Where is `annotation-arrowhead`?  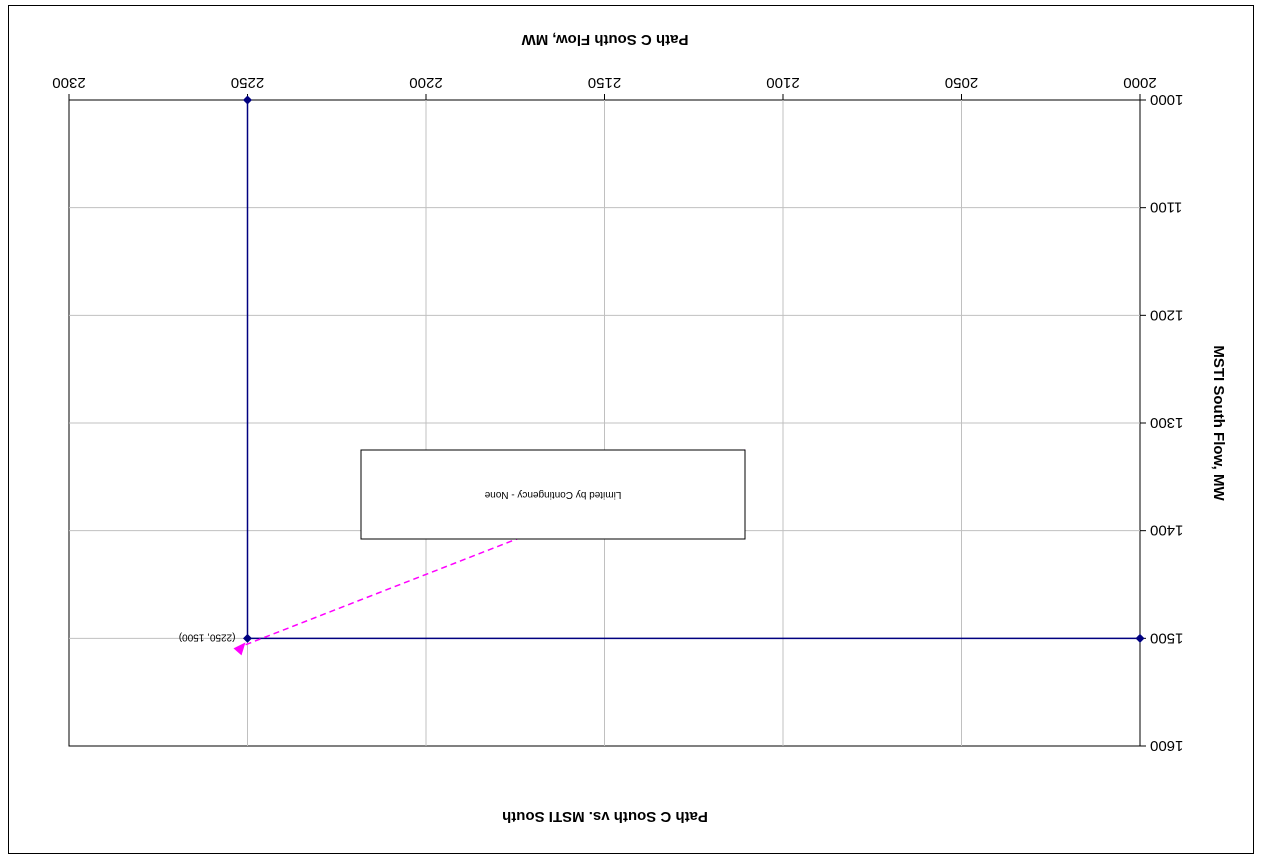 annotation-arrowhead is located at coordinates (239, 649).